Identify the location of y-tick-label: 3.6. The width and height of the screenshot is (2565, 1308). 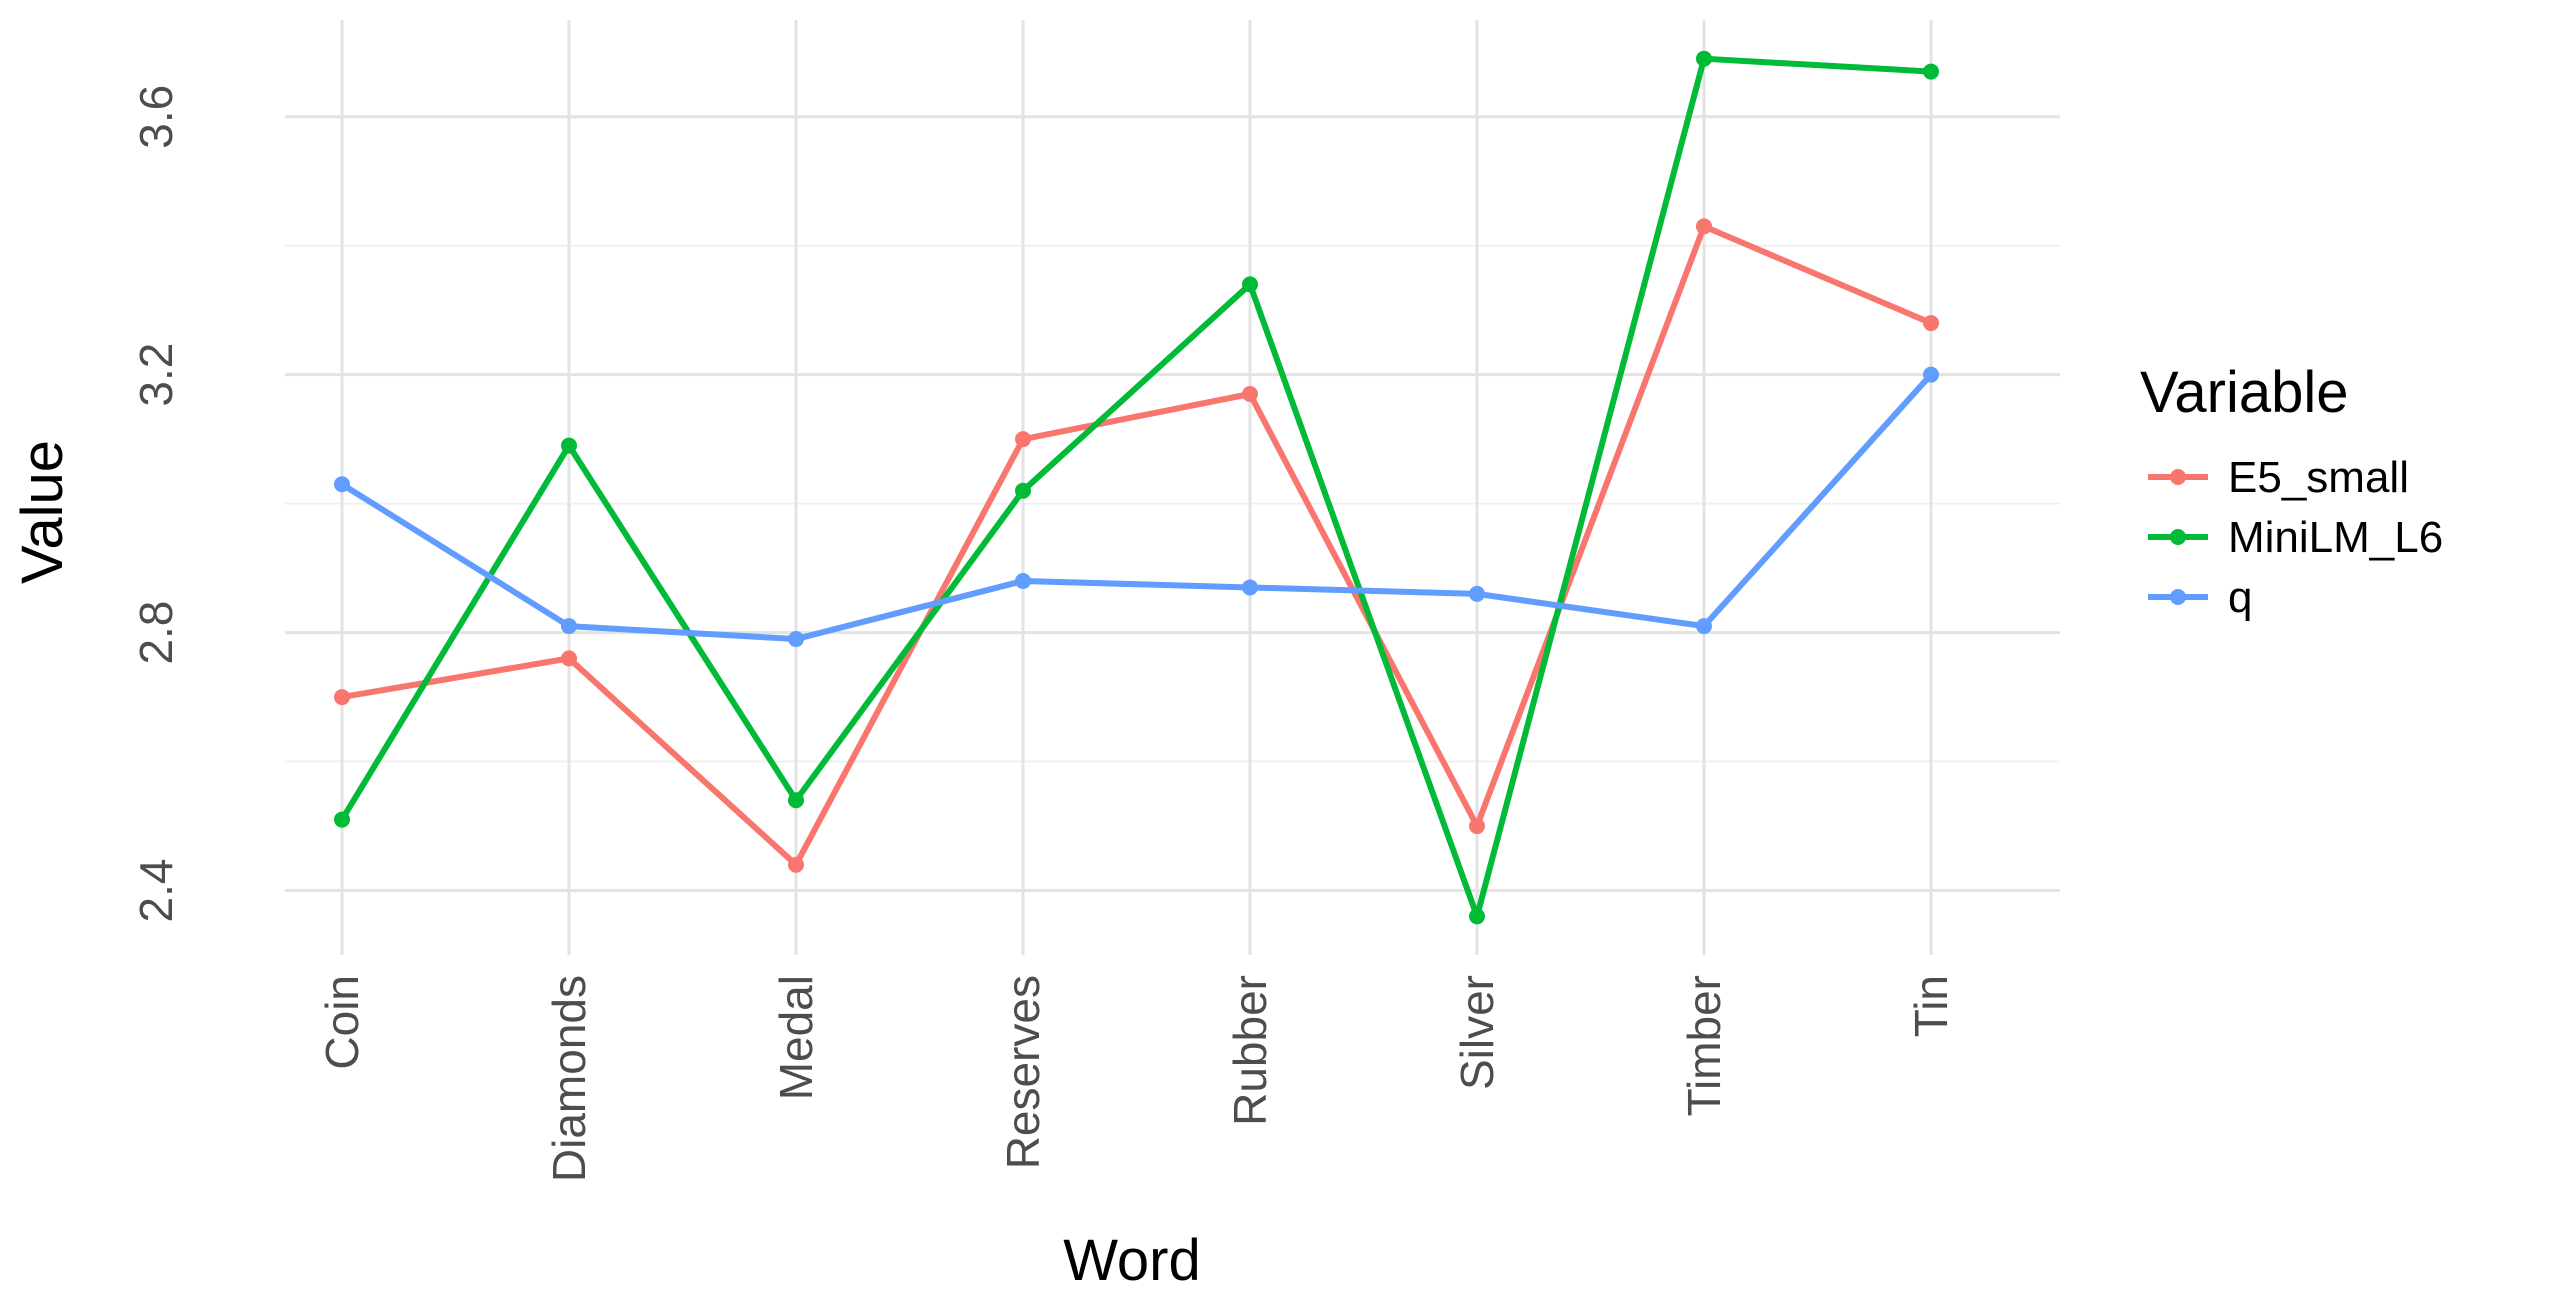
(156, 117).